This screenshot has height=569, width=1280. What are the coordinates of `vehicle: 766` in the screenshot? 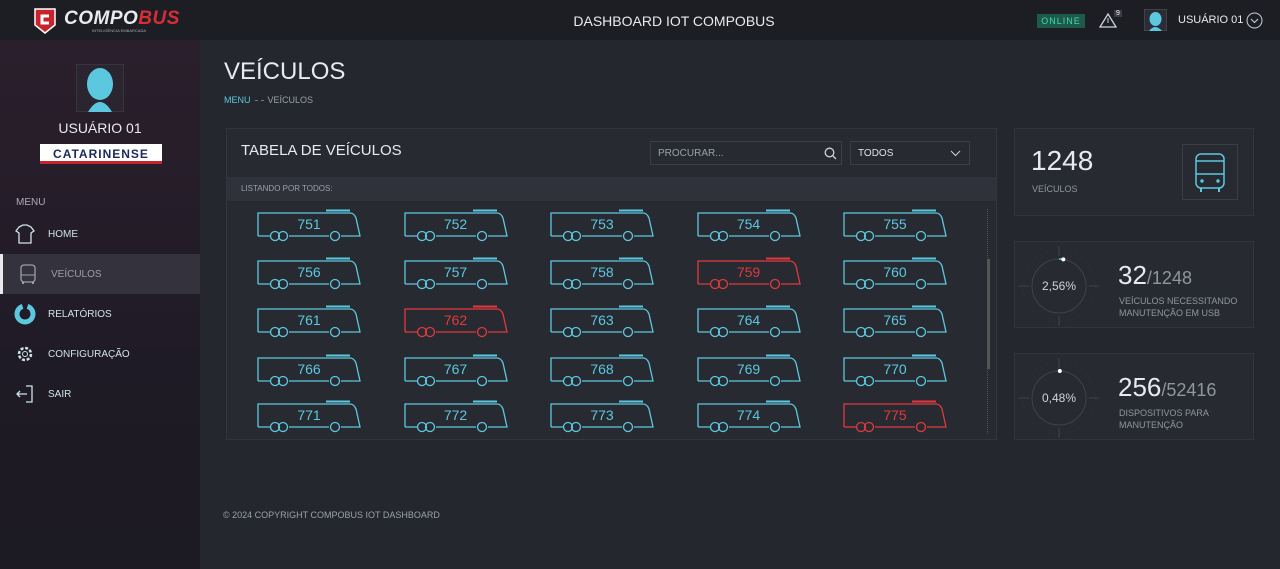 It's located at (309, 371).